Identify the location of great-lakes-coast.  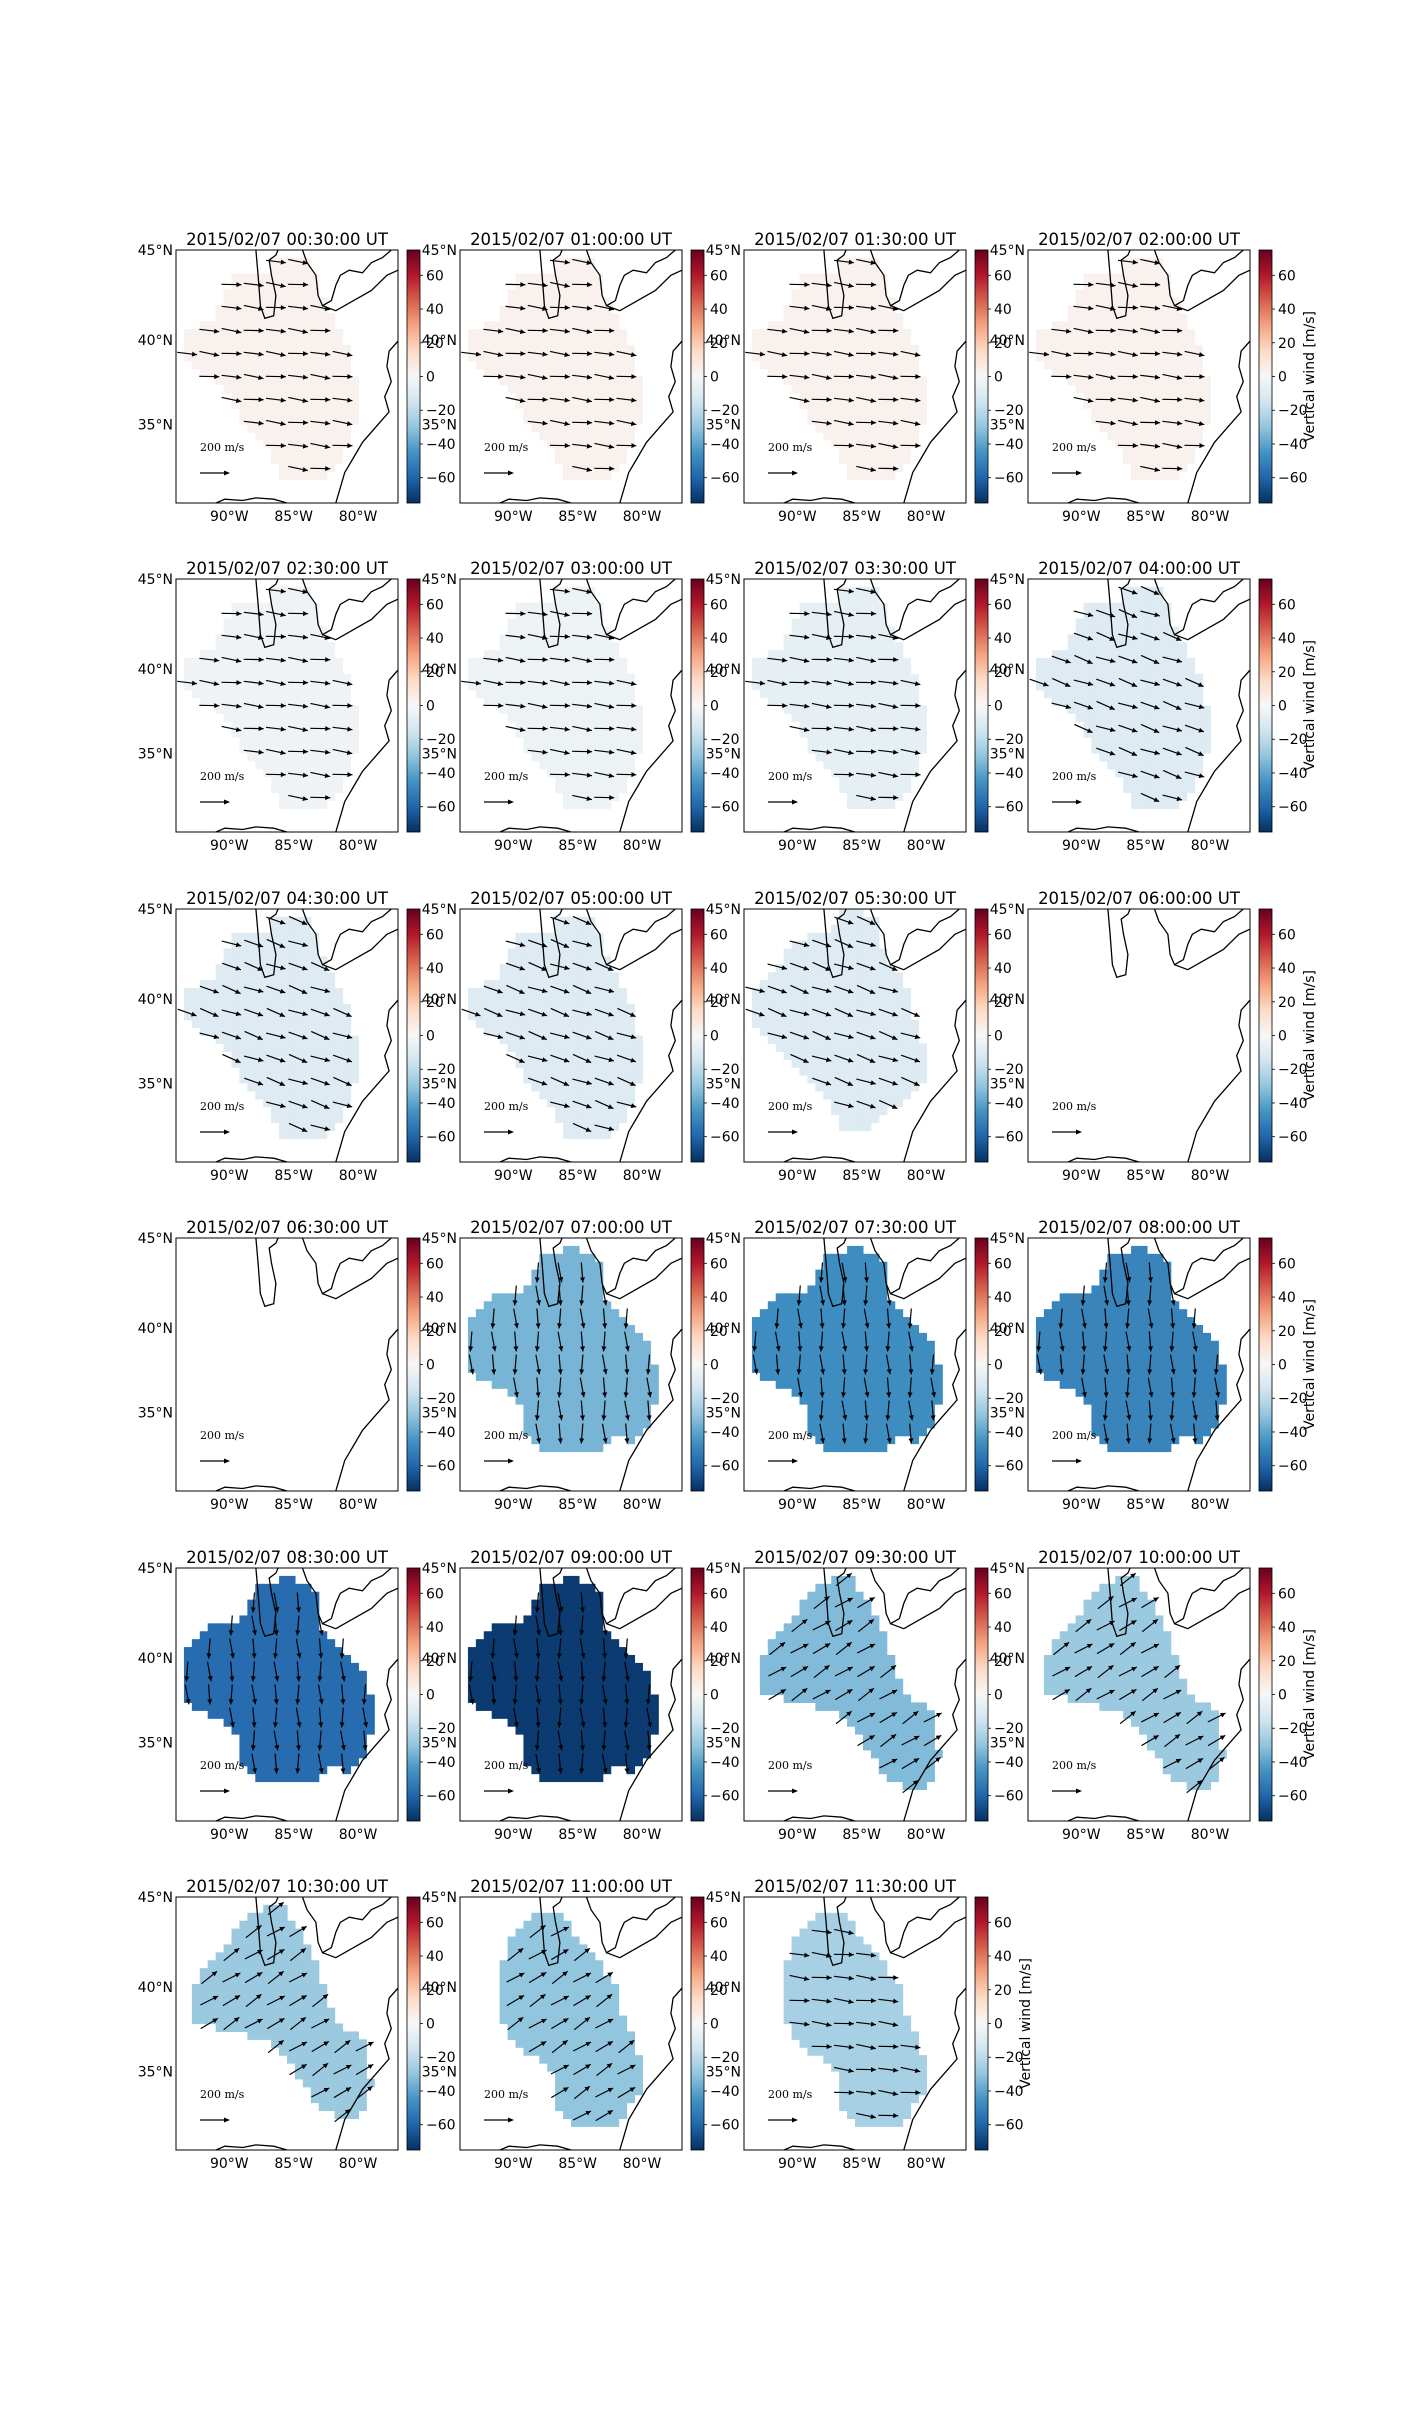
(349, 281).